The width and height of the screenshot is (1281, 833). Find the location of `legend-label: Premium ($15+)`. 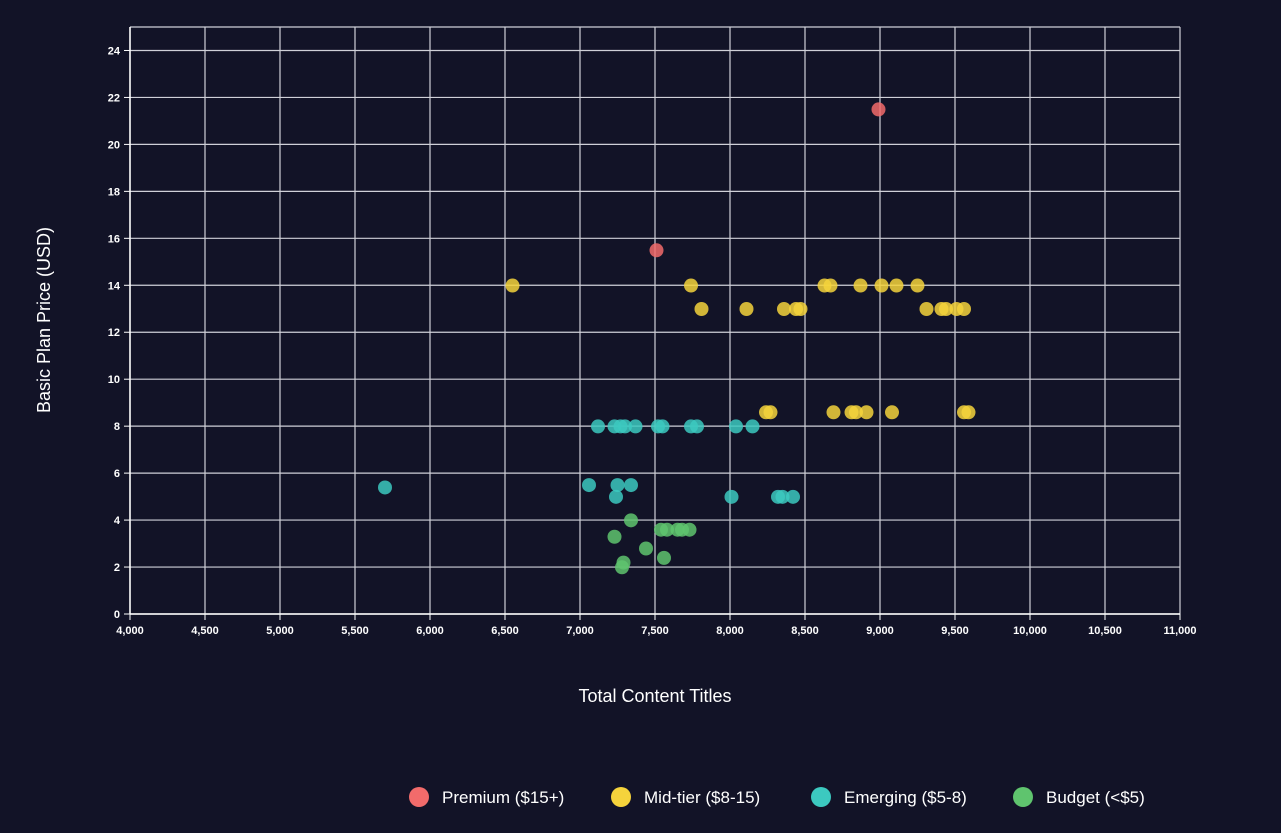

legend-label: Premium ($15+) is located at coordinates (503, 797).